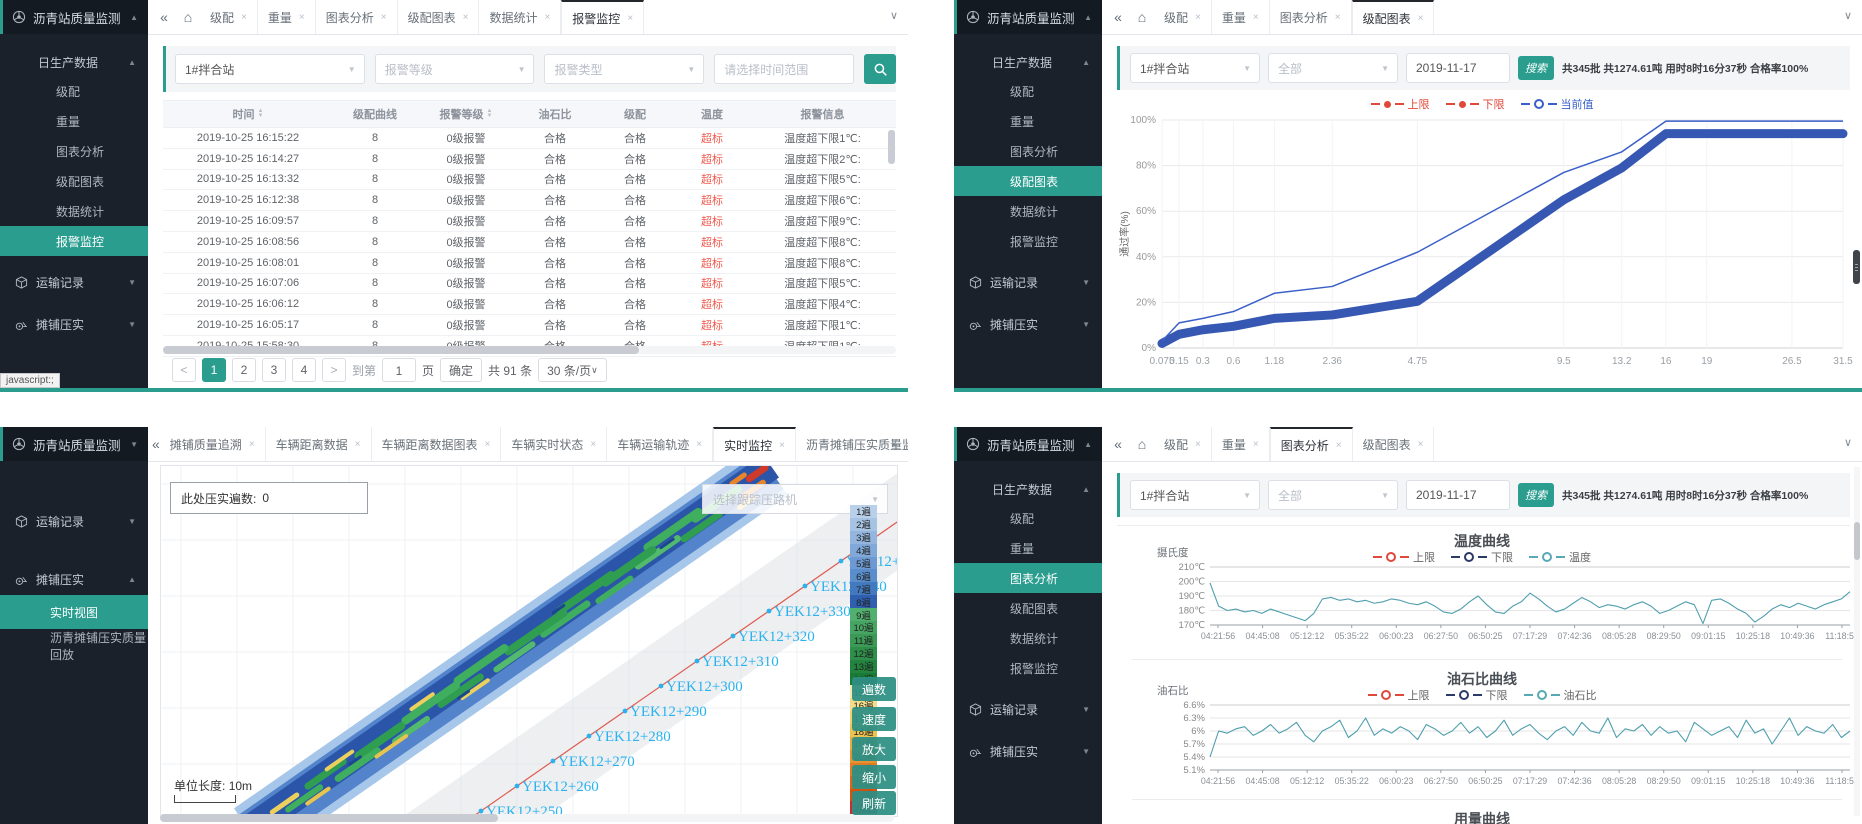 Image resolution: width=1862 pixels, height=824 pixels. What do you see at coordinates (1311, 17) in the screenshot?
I see `tab-item: 图表分析 ×` at bounding box center [1311, 17].